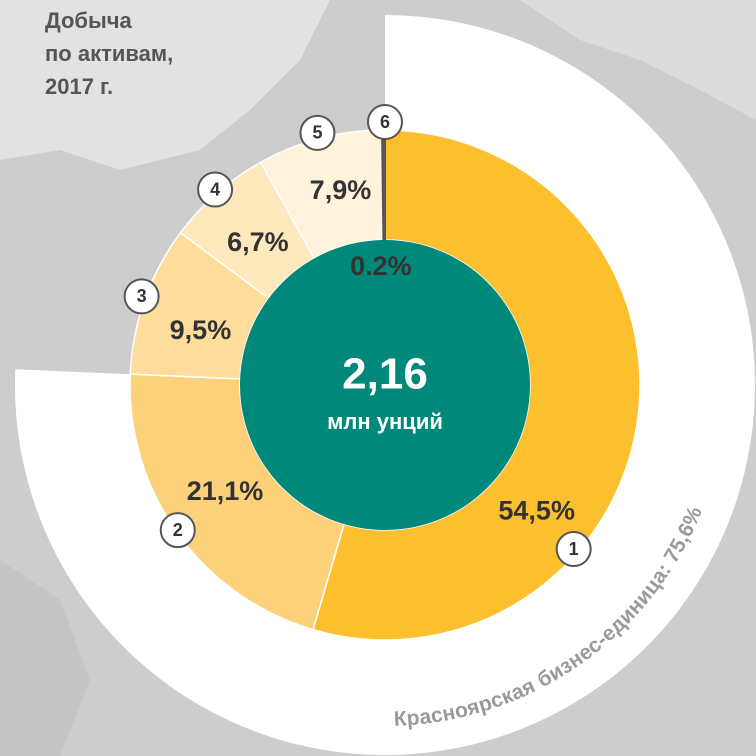 The width and height of the screenshot is (756, 756). Describe the element at coordinates (258, 242) in the screenshot. I see `value-label: 6,7%` at that location.